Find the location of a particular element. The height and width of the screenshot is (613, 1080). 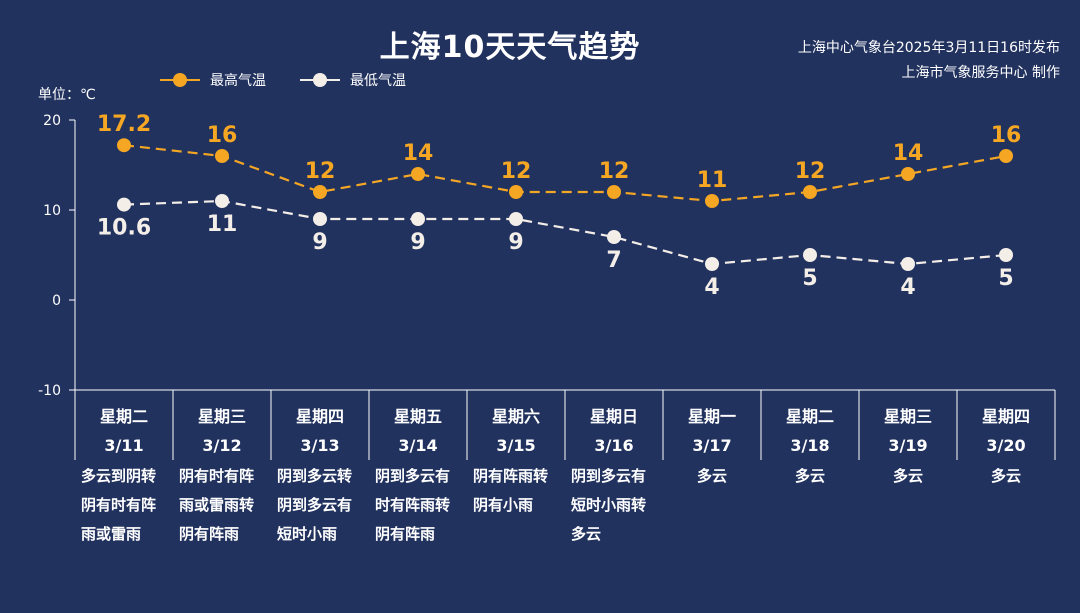

weather-description-line: 短时小雨转 is located at coordinates (609, 505).